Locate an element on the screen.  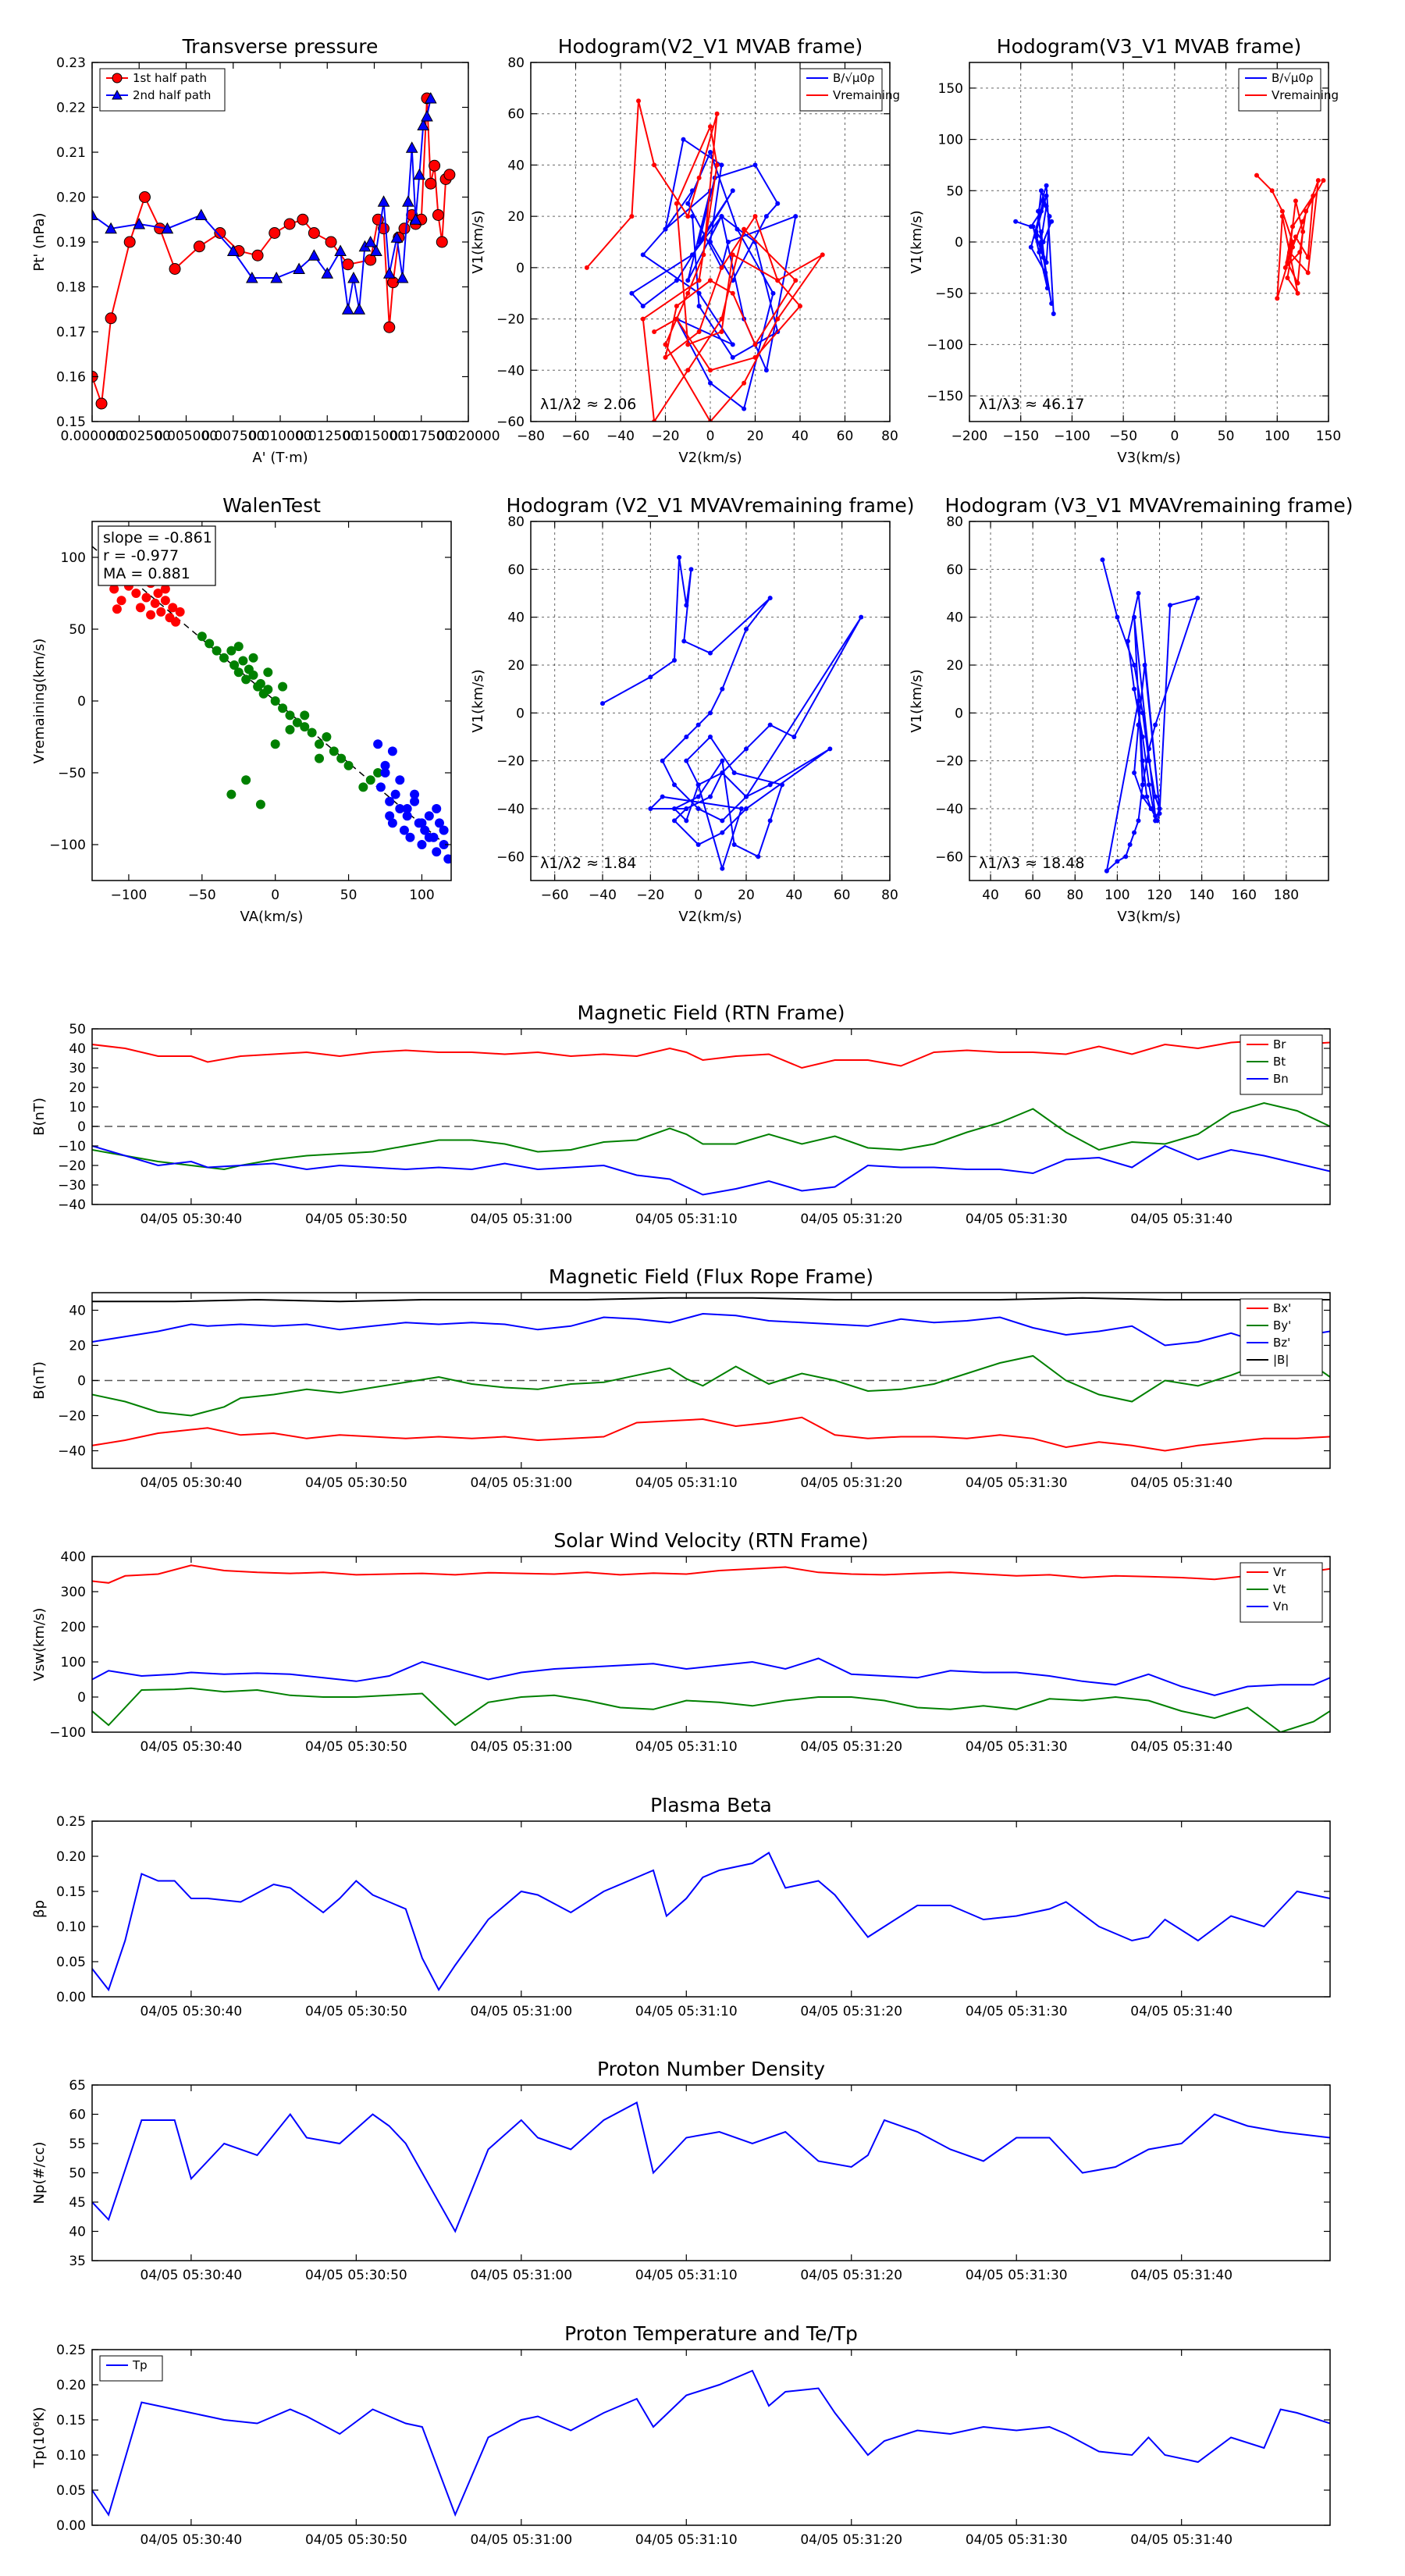
x-tick-label: −80 is located at coordinates (531, 436).